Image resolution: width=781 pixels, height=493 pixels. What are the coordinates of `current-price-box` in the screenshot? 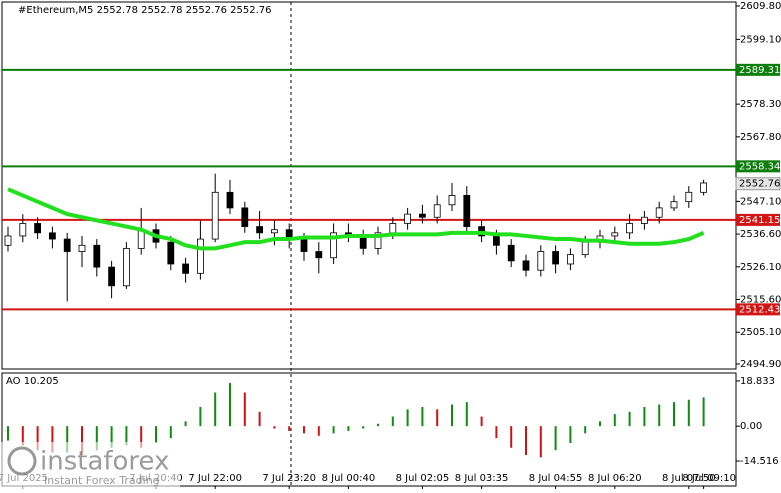 It's located at (758, 184).